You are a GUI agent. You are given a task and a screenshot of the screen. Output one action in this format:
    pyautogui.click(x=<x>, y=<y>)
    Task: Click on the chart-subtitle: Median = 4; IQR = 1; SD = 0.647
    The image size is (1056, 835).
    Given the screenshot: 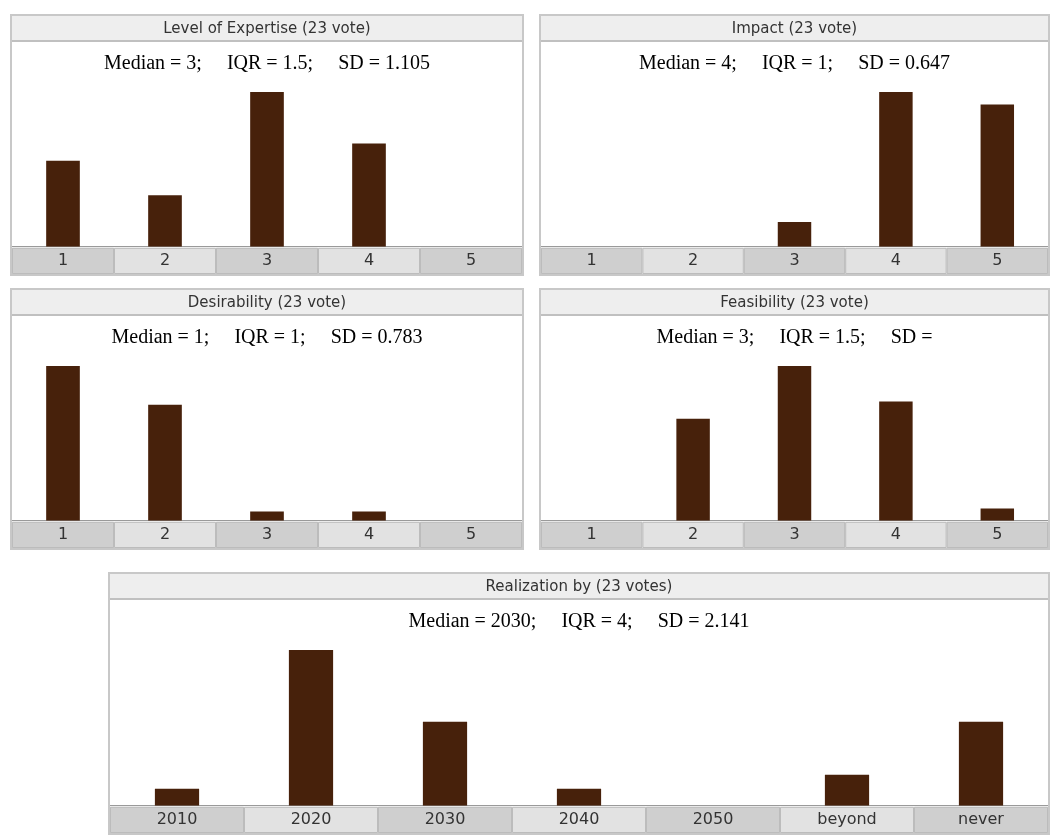 What is the action you would take?
    pyautogui.click(x=794, y=62)
    